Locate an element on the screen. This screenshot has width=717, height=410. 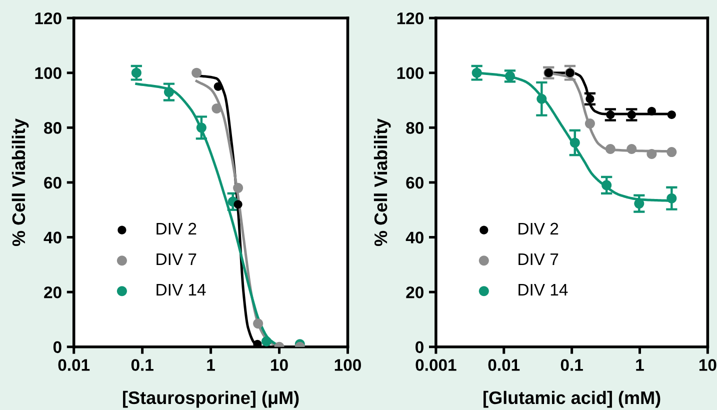
x-tick-label: 100 is located at coordinates (347, 365).